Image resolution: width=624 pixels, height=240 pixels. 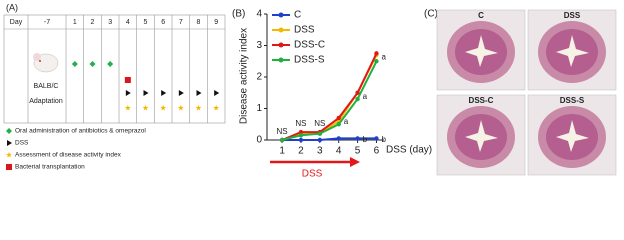 What do you see at coordinates (320, 151) in the screenshot?
I see `x-tick-label: 3` at bounding box center [320, 151].